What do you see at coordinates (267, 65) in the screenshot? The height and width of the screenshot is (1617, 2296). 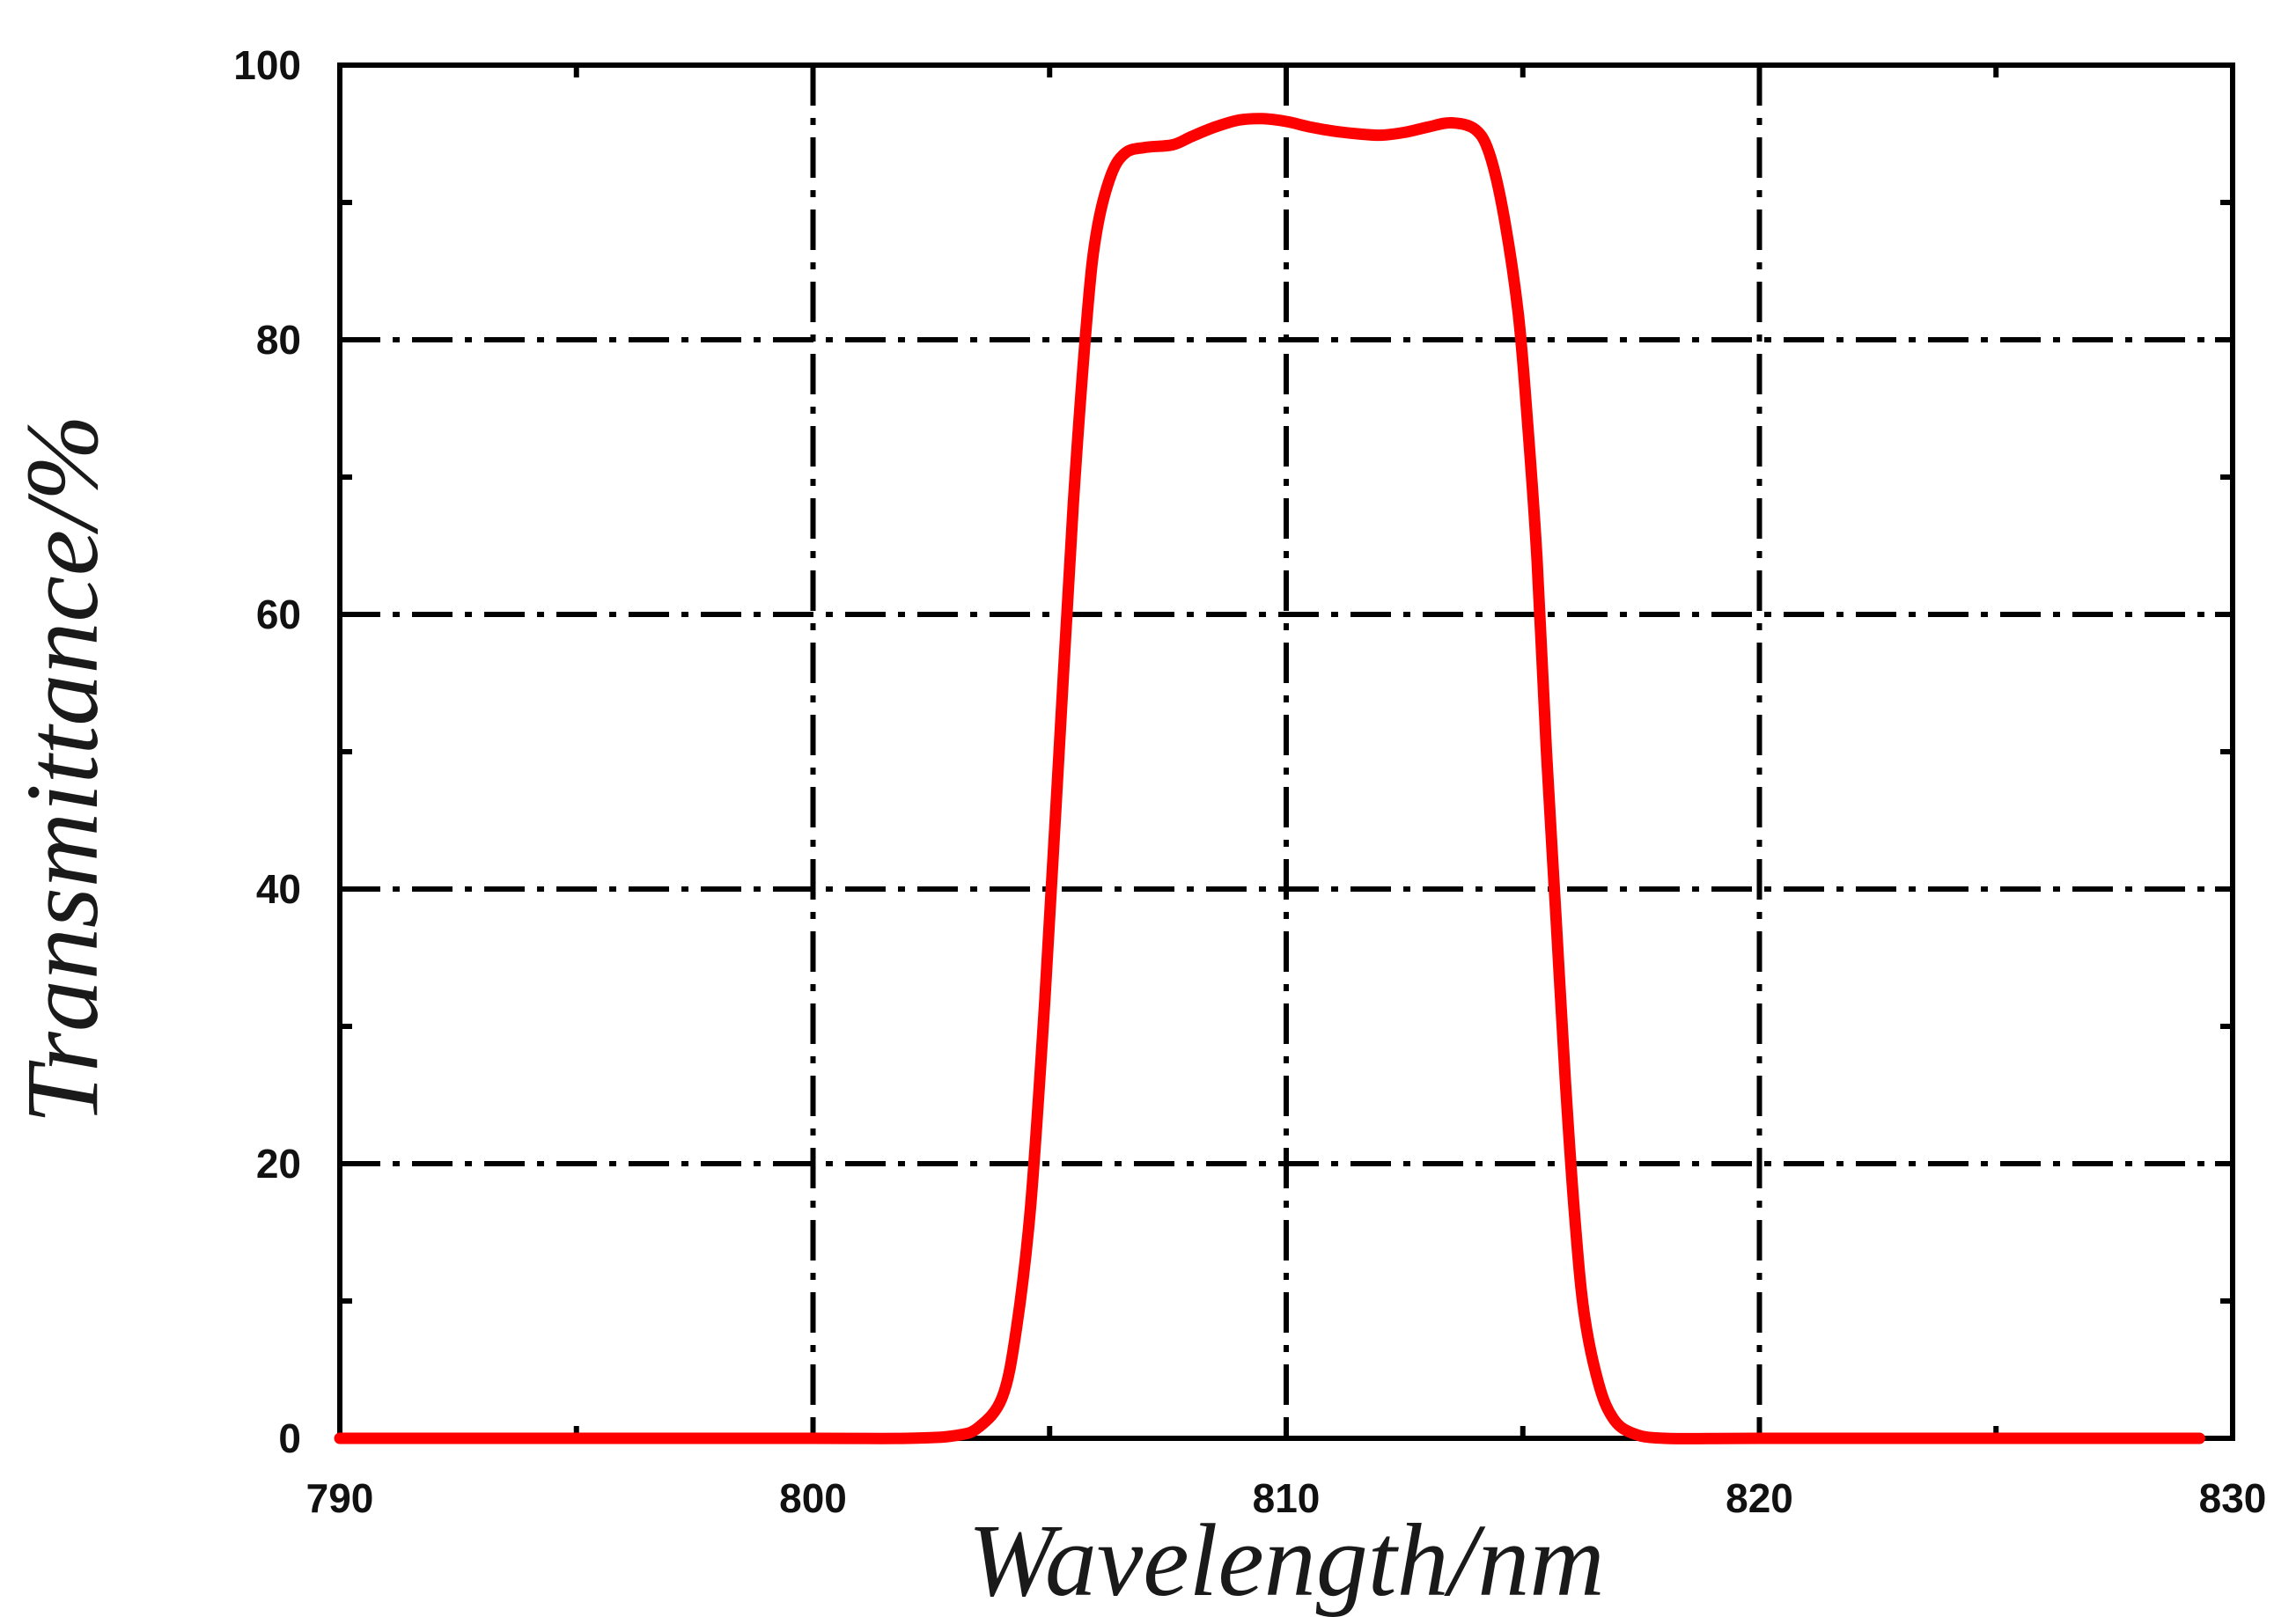 I see `y-tick-label-100: 100` at bounding box center [267, 65].